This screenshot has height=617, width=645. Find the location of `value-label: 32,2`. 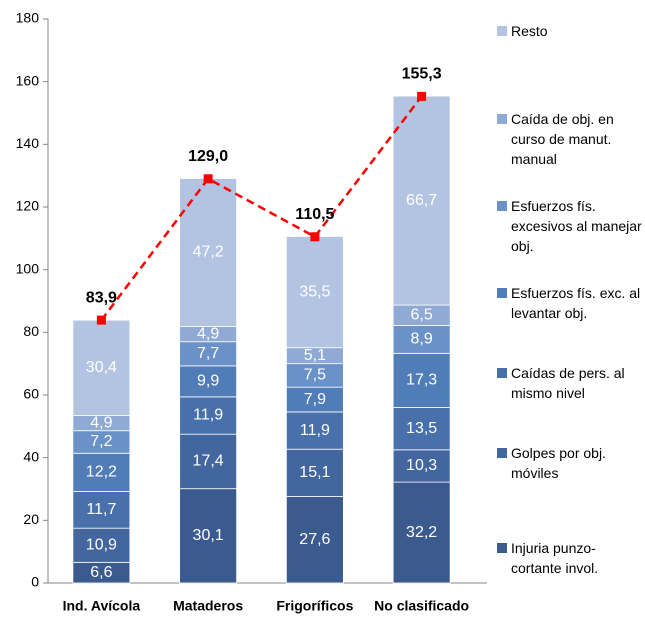

value-label: 32,2 is located at coordinates (421, 532).